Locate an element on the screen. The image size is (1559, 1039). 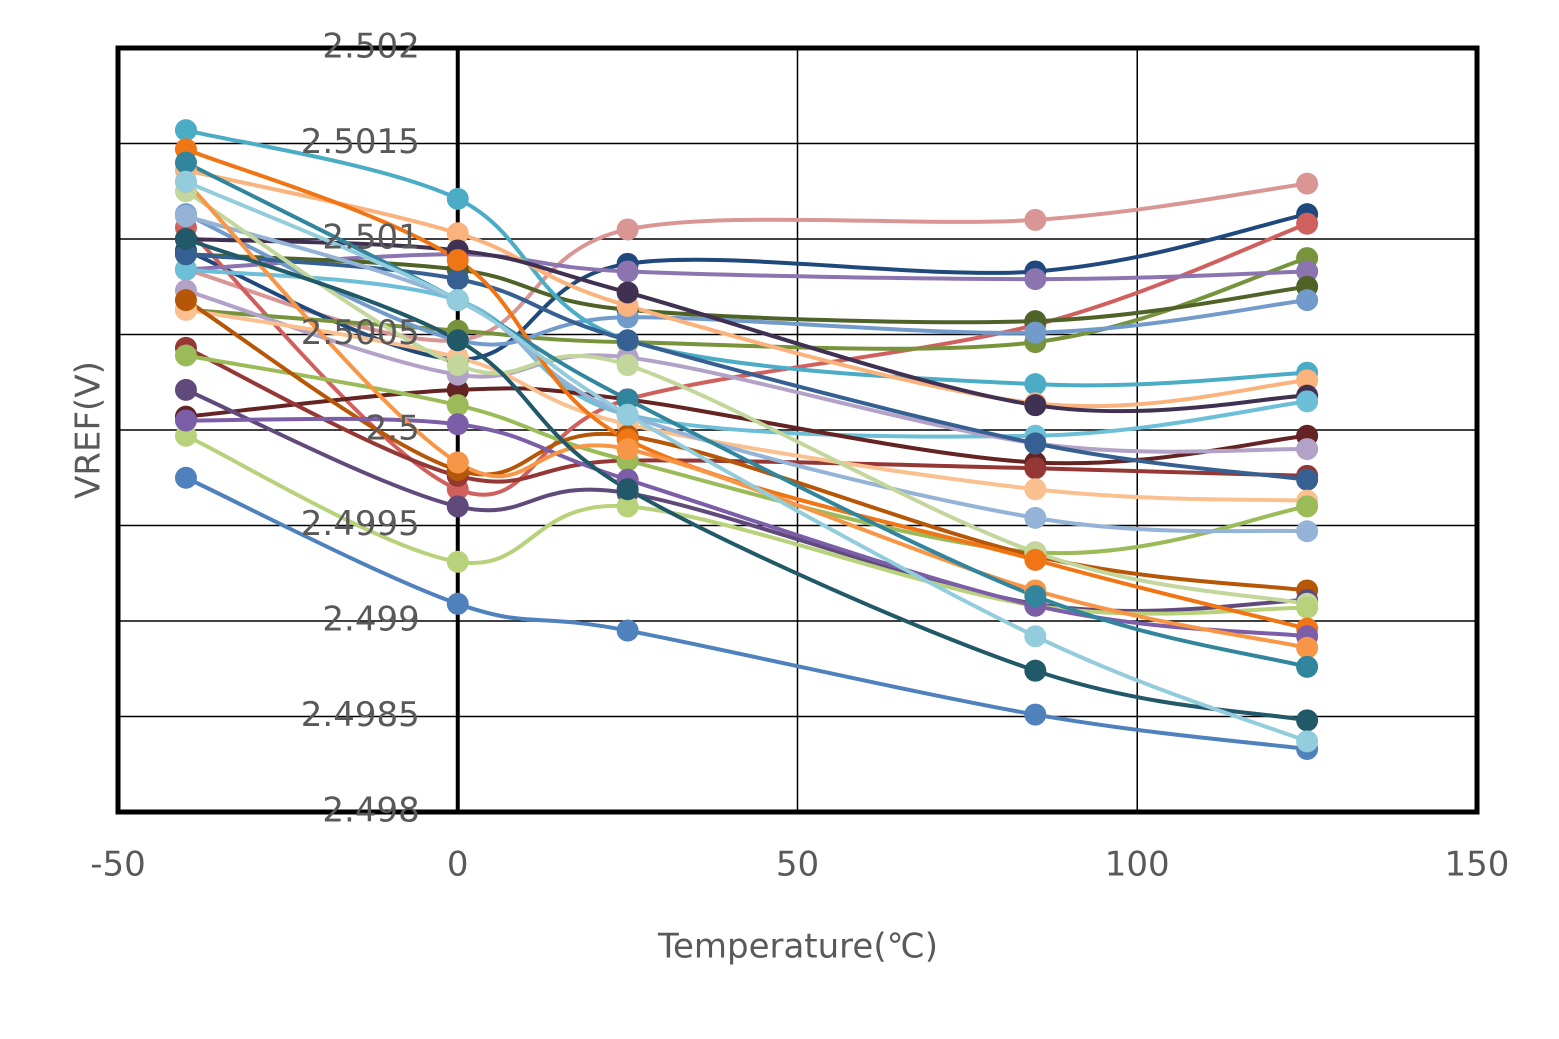
x-tick-label: 100 is located at coordinates (1137, 865).